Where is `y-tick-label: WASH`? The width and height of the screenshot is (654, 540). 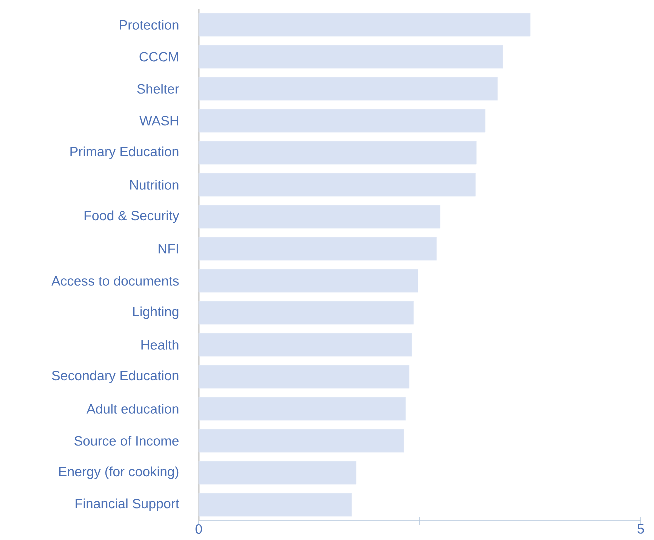
y-tick-label: WASH is located at coordinates (159, 121).